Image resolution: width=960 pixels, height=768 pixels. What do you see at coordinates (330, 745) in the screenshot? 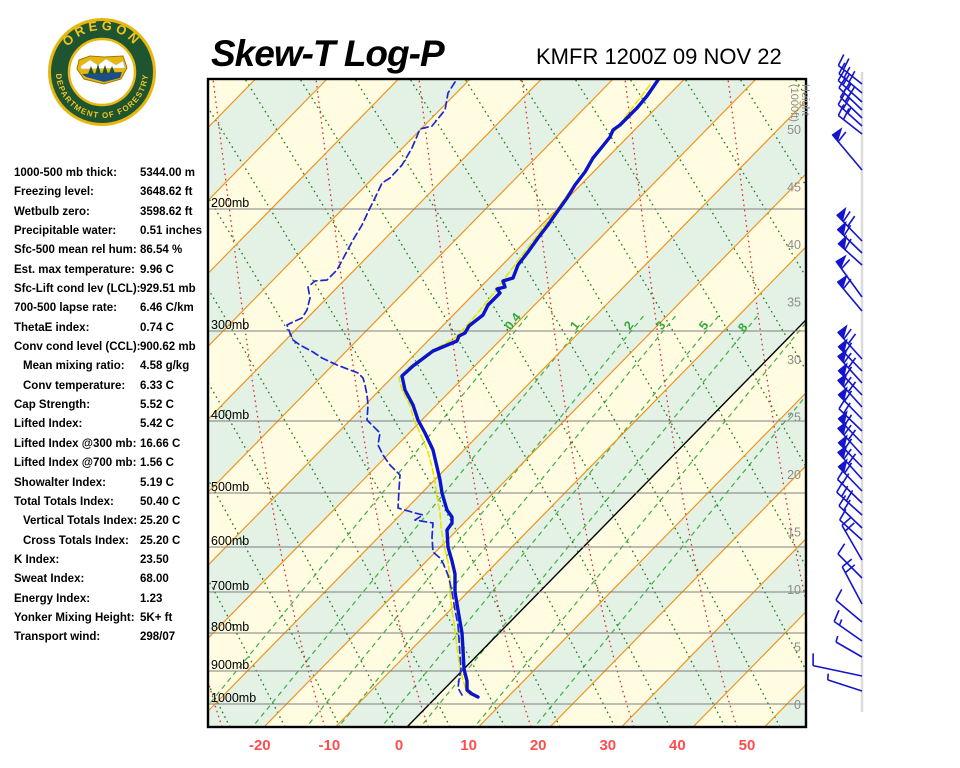
I see `temp-axis-label: -10` at bounding box center [330, 745].